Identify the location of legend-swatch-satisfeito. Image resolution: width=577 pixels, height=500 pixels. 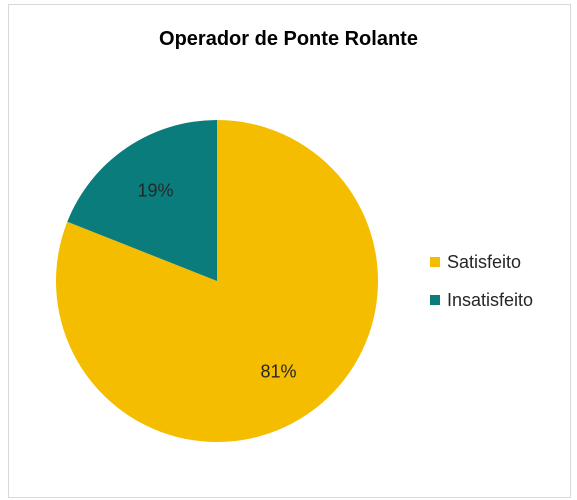
(435, 262).